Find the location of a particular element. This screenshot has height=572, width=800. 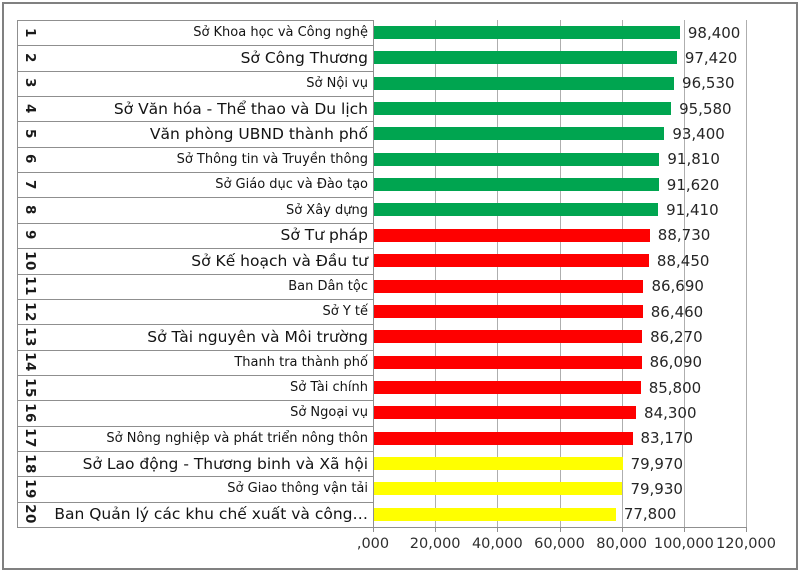

rank-label: 17 is located at coordinates (29, 438).